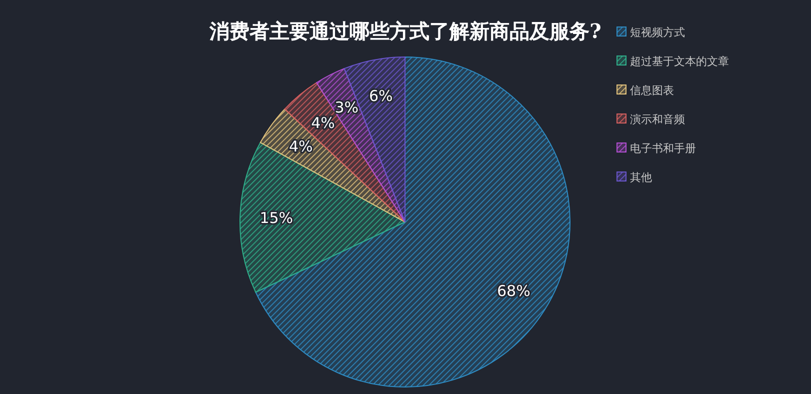 Image resolution: width=811 pixels, height=394 pixels. What do you see at coordinates (323, 217) in the screenshot?
I see `pie-slice` at bounding box center [323, 217].